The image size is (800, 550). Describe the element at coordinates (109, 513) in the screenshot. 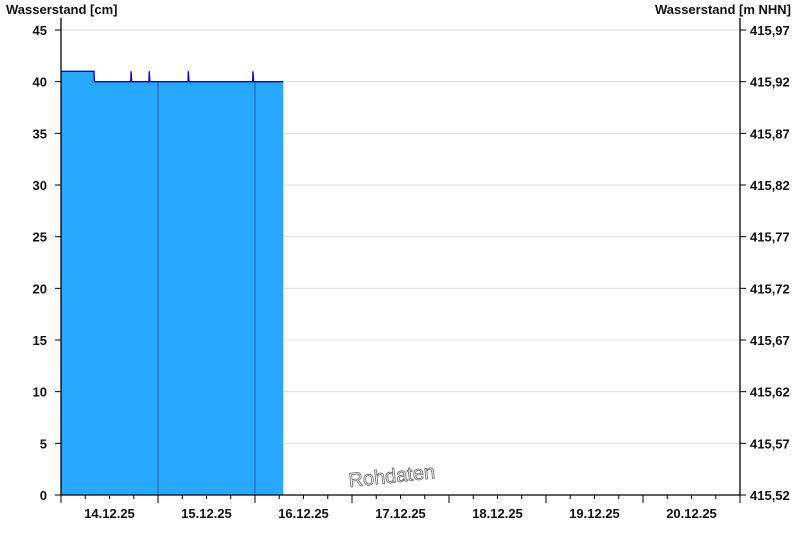

I see `x-tick-label: 14.12.25` at that location.